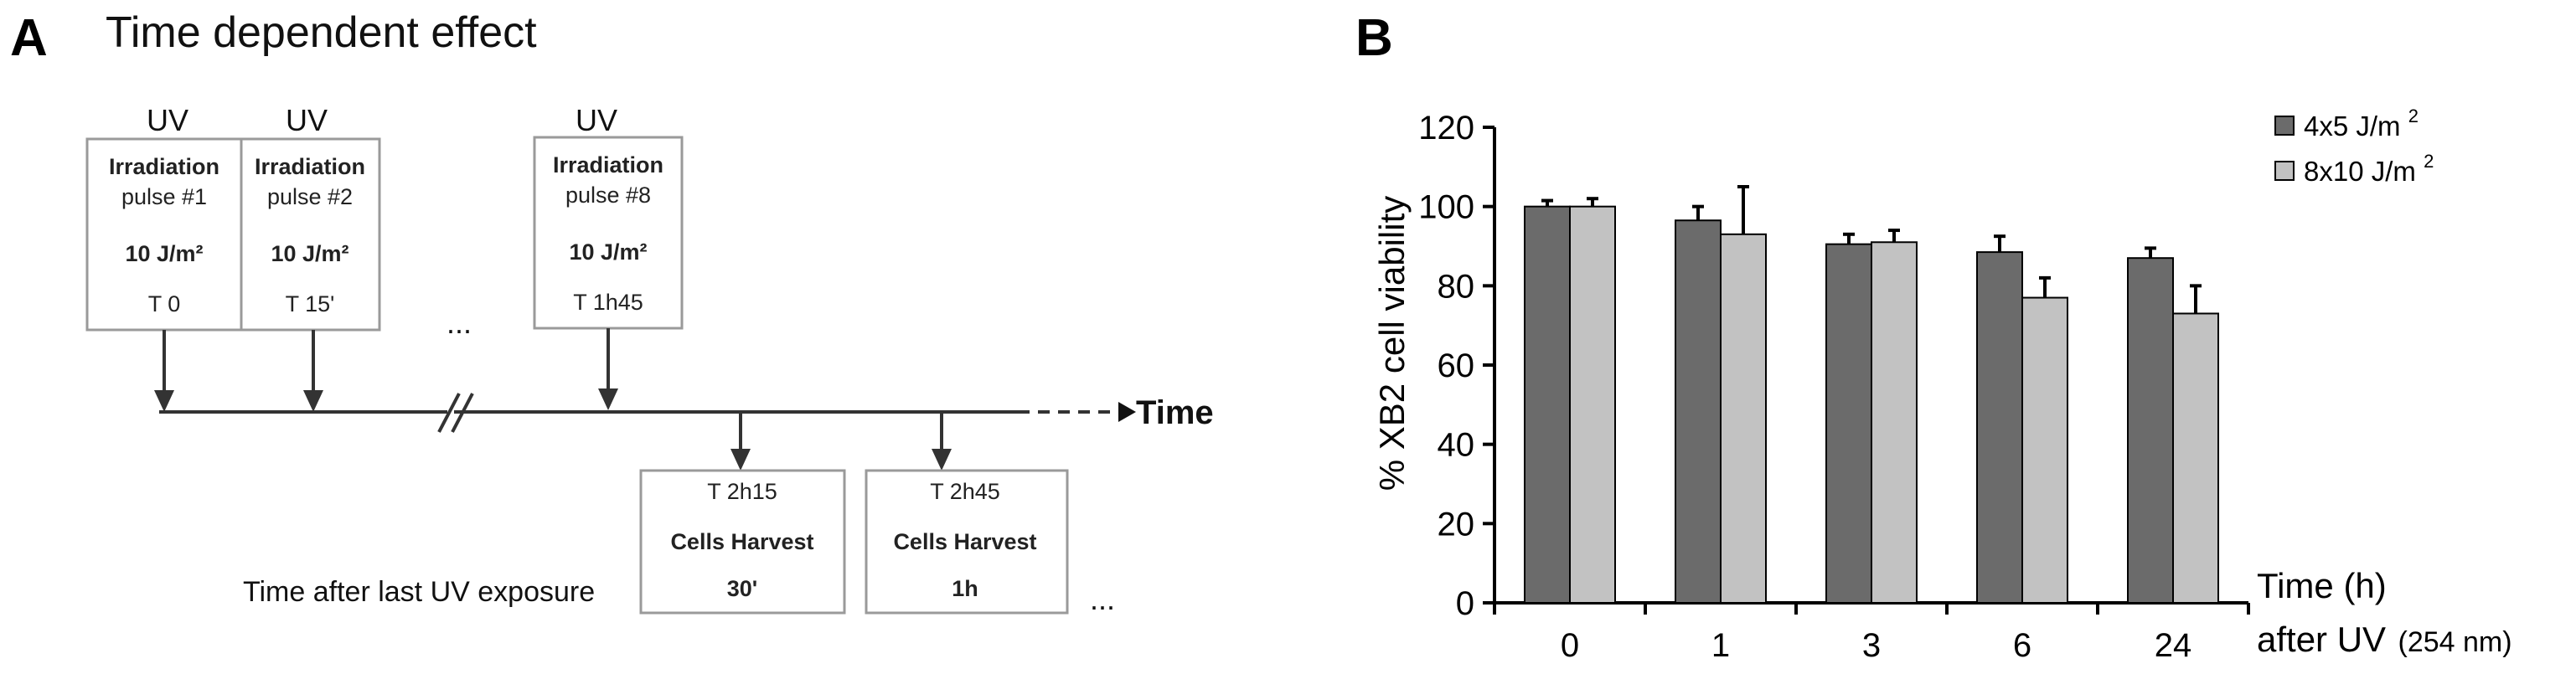 The height and width of the screenshot is (674, 2576). I want to click on harvest-time: T 2h15, so click(742, 492).